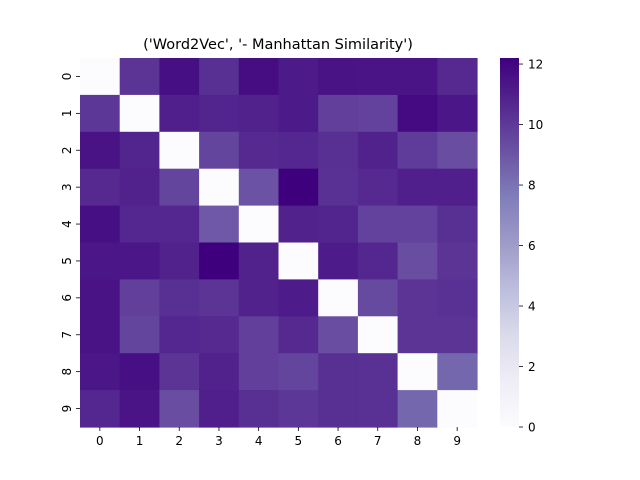  Describe the element at coordinates (67, 409) in the screenshot. I see `y-tick-label: 9` at that location.